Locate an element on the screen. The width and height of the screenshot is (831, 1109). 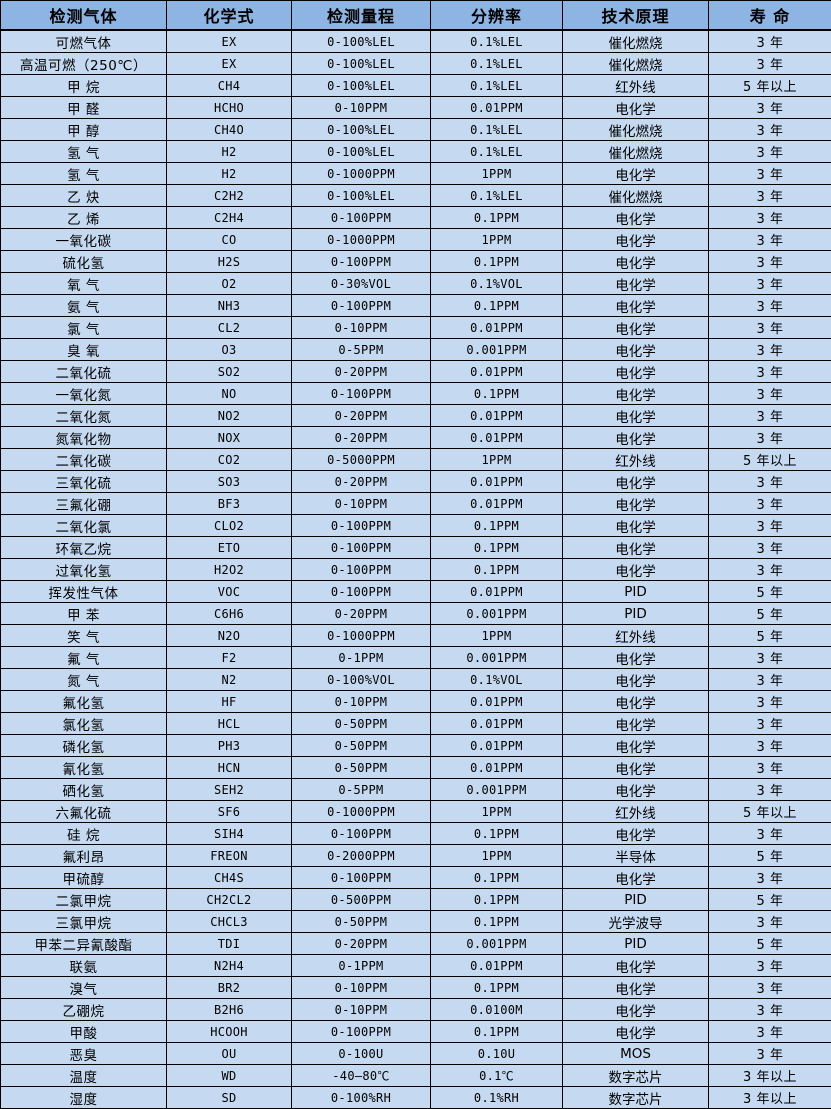
header-row: 检测气体 化学式 检测量程 分辨率 技术原理 寿 命 is located at coordinates (416, 16).